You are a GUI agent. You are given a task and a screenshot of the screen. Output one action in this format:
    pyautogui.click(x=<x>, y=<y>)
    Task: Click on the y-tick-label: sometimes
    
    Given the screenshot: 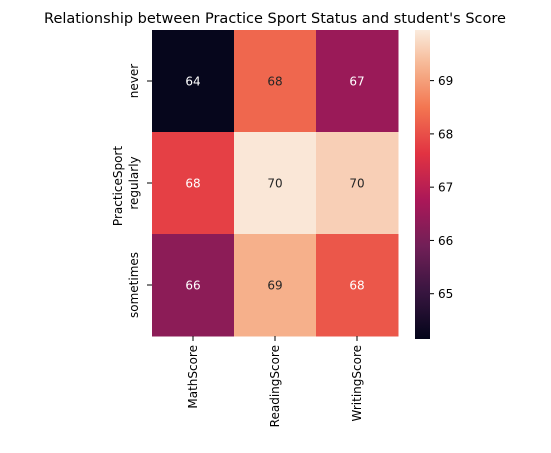 What is the action you would take?
    pyautogui.click(x=134, y=285)
    